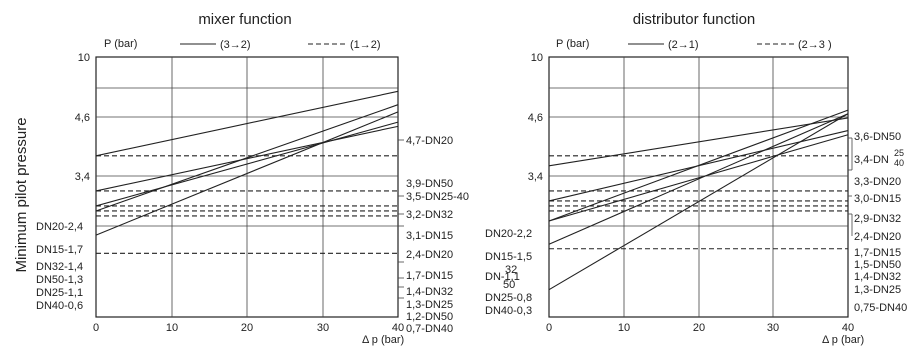 This screenshot has width=911, height=352. Describe the element at coordinates (59, 250) in the screenshot. I see `left-label: DN15-1,7` at that location.